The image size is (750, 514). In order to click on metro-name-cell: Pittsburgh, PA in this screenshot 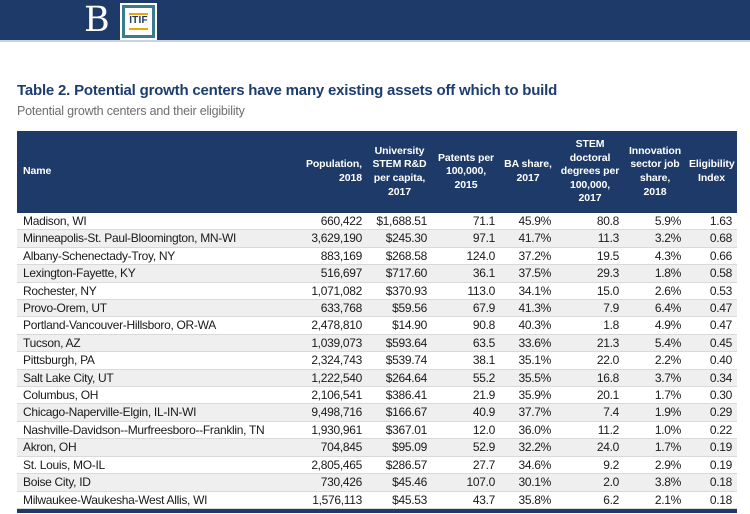, I will do `click(156, 360)`.